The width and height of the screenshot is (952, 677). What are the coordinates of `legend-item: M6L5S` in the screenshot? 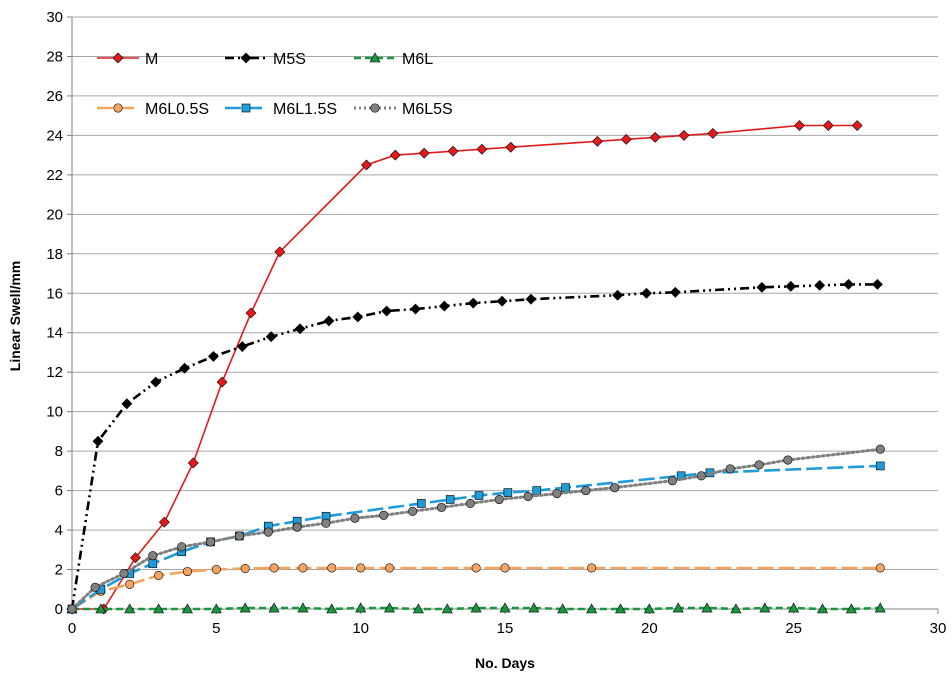 It's located at (403, 109).